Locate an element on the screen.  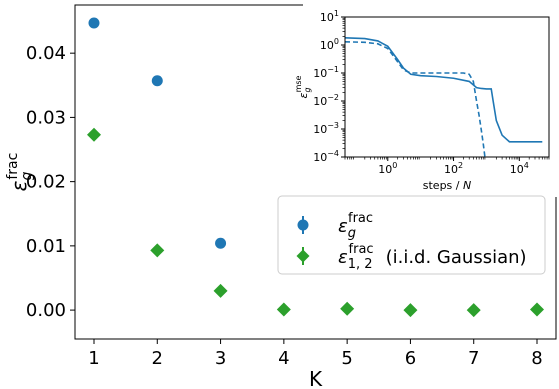
inset-curve-dashed is located at coordinates (415, 99).